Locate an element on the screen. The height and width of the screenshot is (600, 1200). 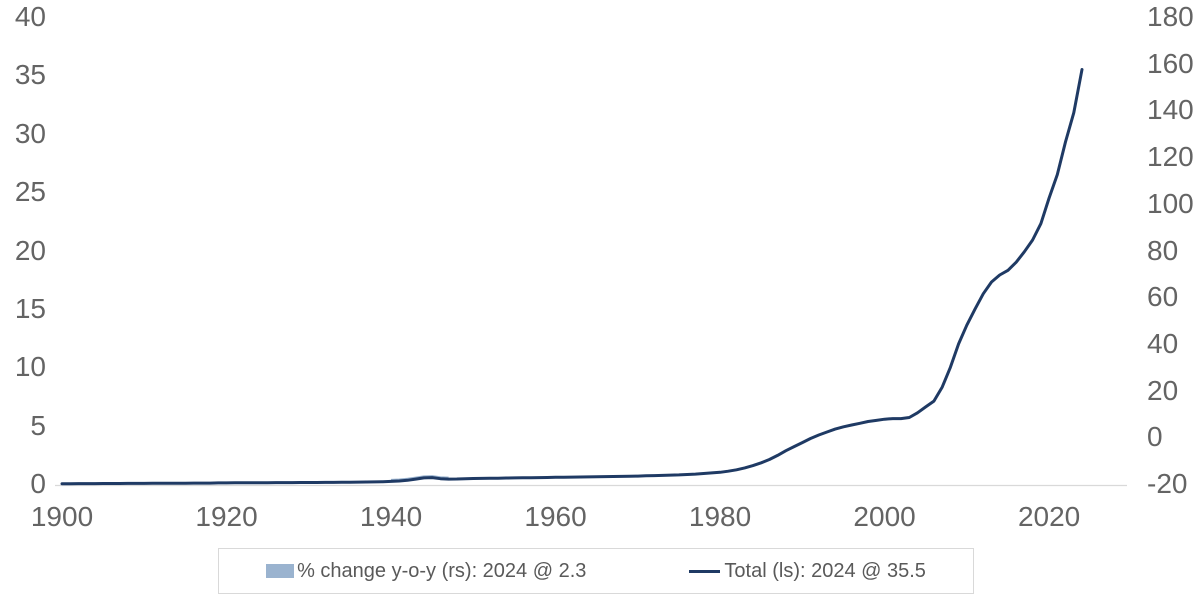
total-line-swatch-icon is located at coordinates (705, 571).